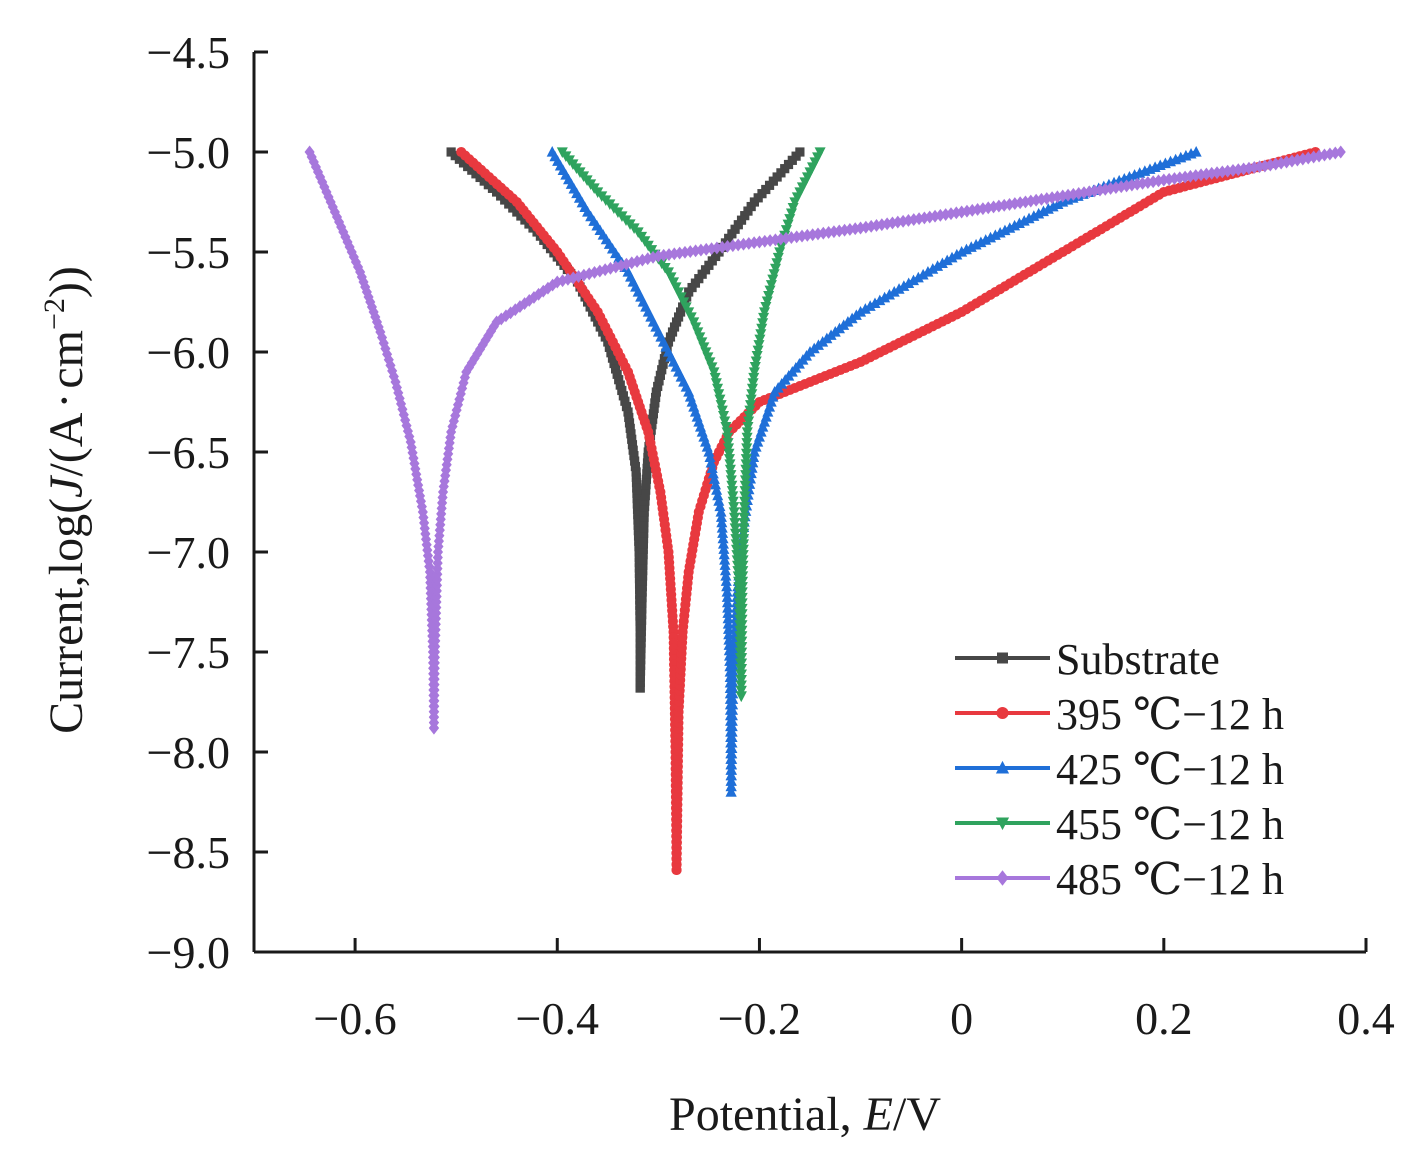 Image resolution: width=1423 pixels, height=1163 pixels. I want to click on y-tick-label: −7.0, so click(188, 552).